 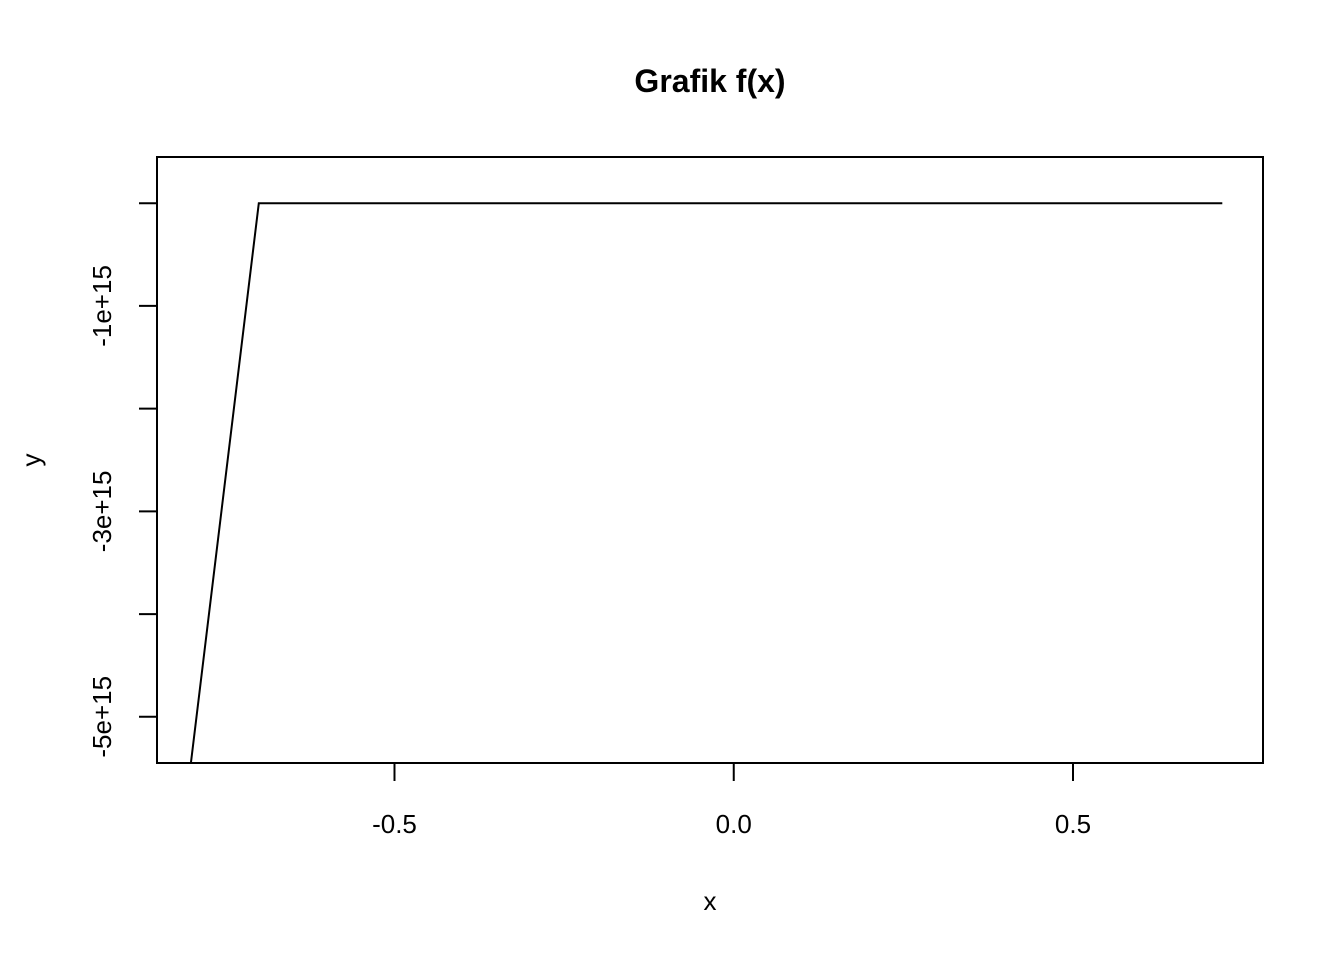 What do you see at coordinates (102, 306) in the screenshot?
I see `y-tick-label: -1e+15` at bounding box center [102, 306].